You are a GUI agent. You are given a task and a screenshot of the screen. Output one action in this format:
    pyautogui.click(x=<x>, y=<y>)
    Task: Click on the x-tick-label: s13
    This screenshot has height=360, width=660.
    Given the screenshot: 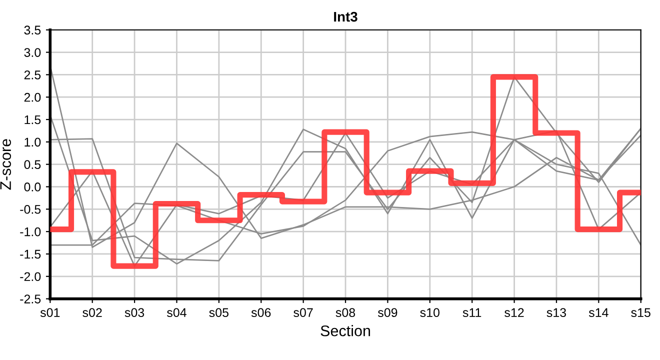 What is the action you would take?
    pyautogui.click(x=556, y=313)
    